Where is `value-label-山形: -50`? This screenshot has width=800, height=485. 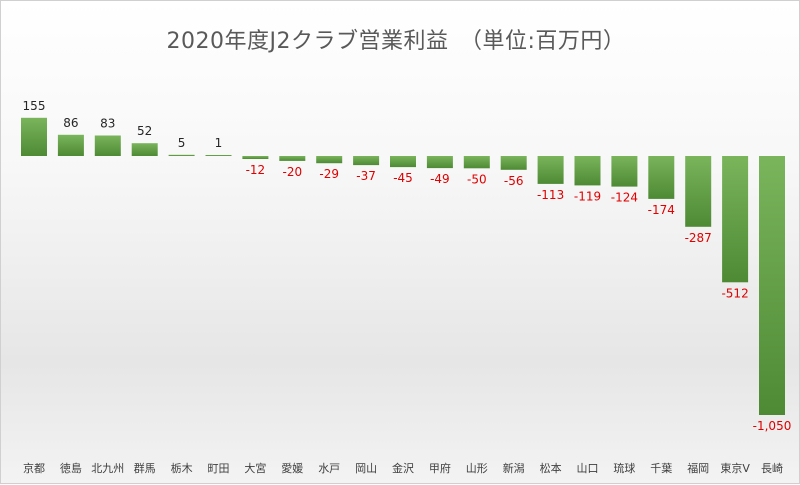
value-label-山形: -50 is located at coordinates (477, 179).